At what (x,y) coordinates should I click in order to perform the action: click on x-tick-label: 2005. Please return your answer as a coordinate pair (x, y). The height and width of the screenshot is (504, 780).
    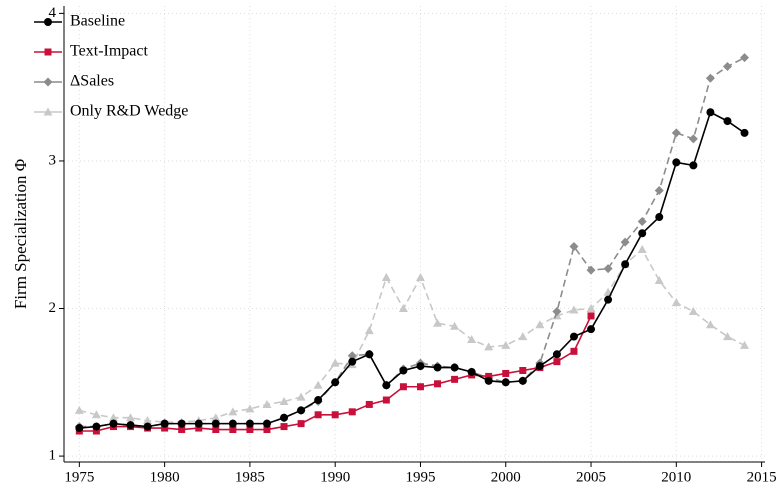
    Looking at the image, I should click on (591, 477).